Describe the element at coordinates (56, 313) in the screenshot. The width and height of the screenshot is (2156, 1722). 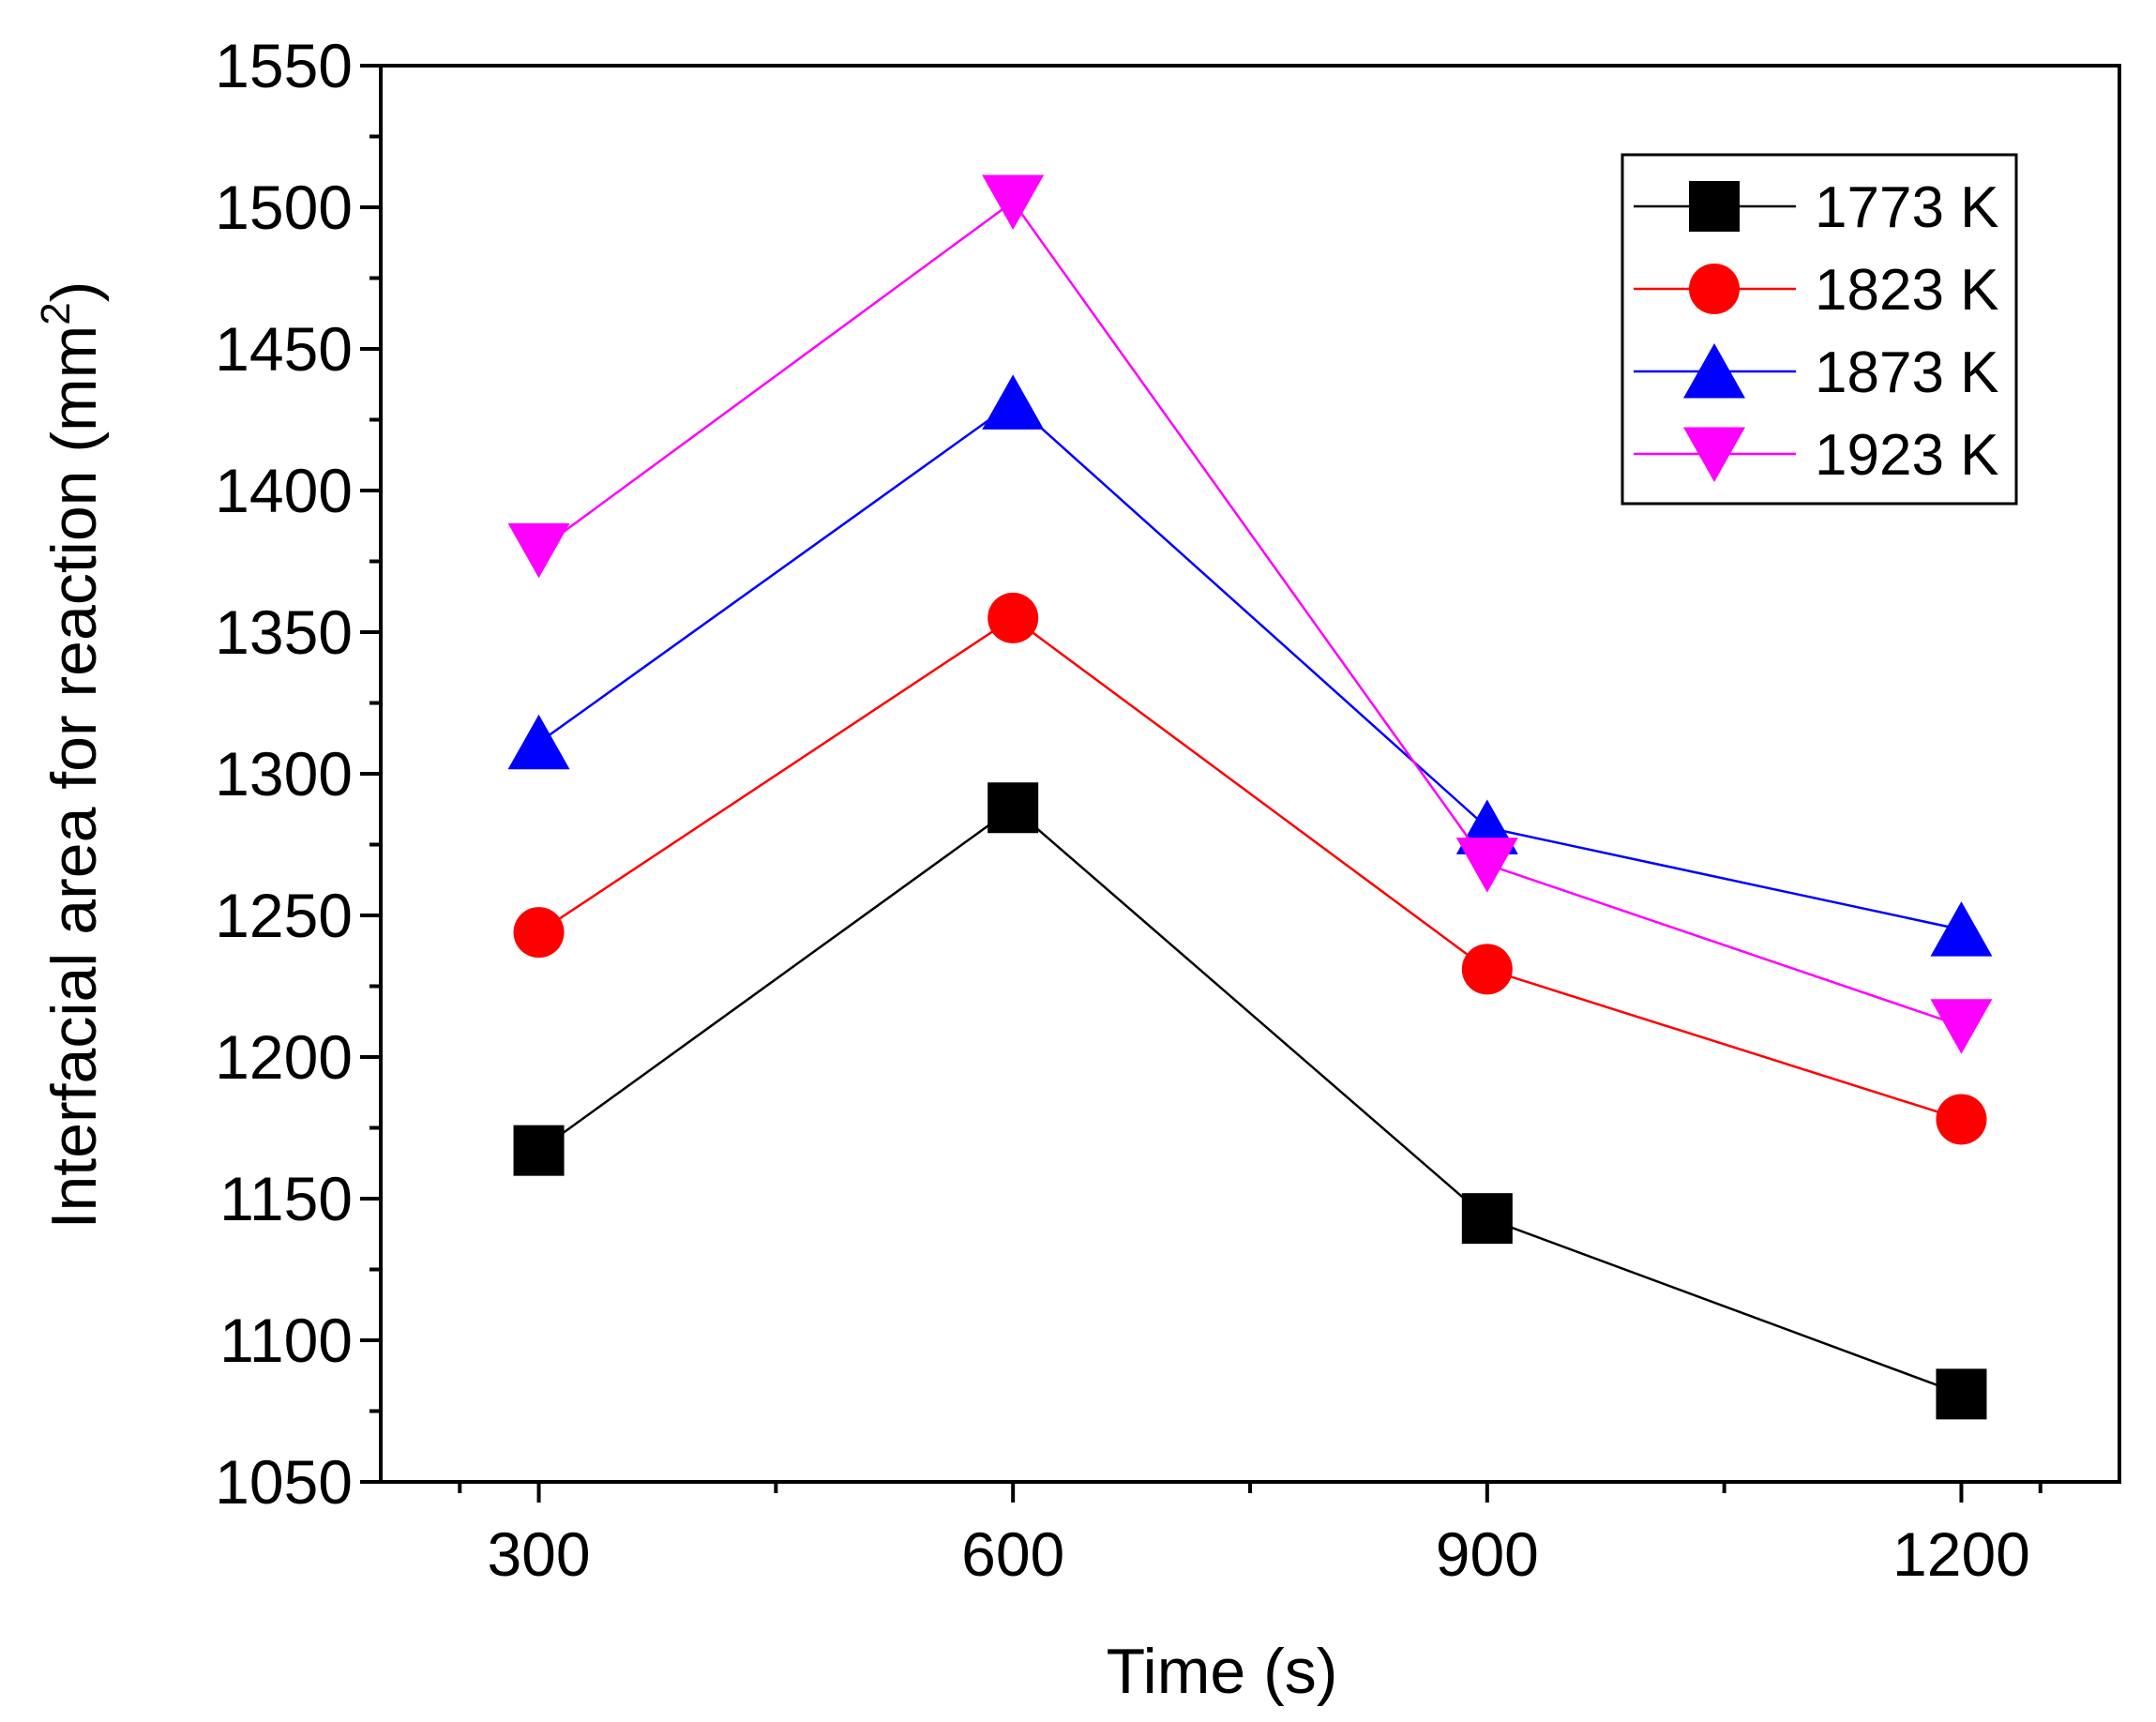
I see `y-axis-title-superscript: 2` at that location.